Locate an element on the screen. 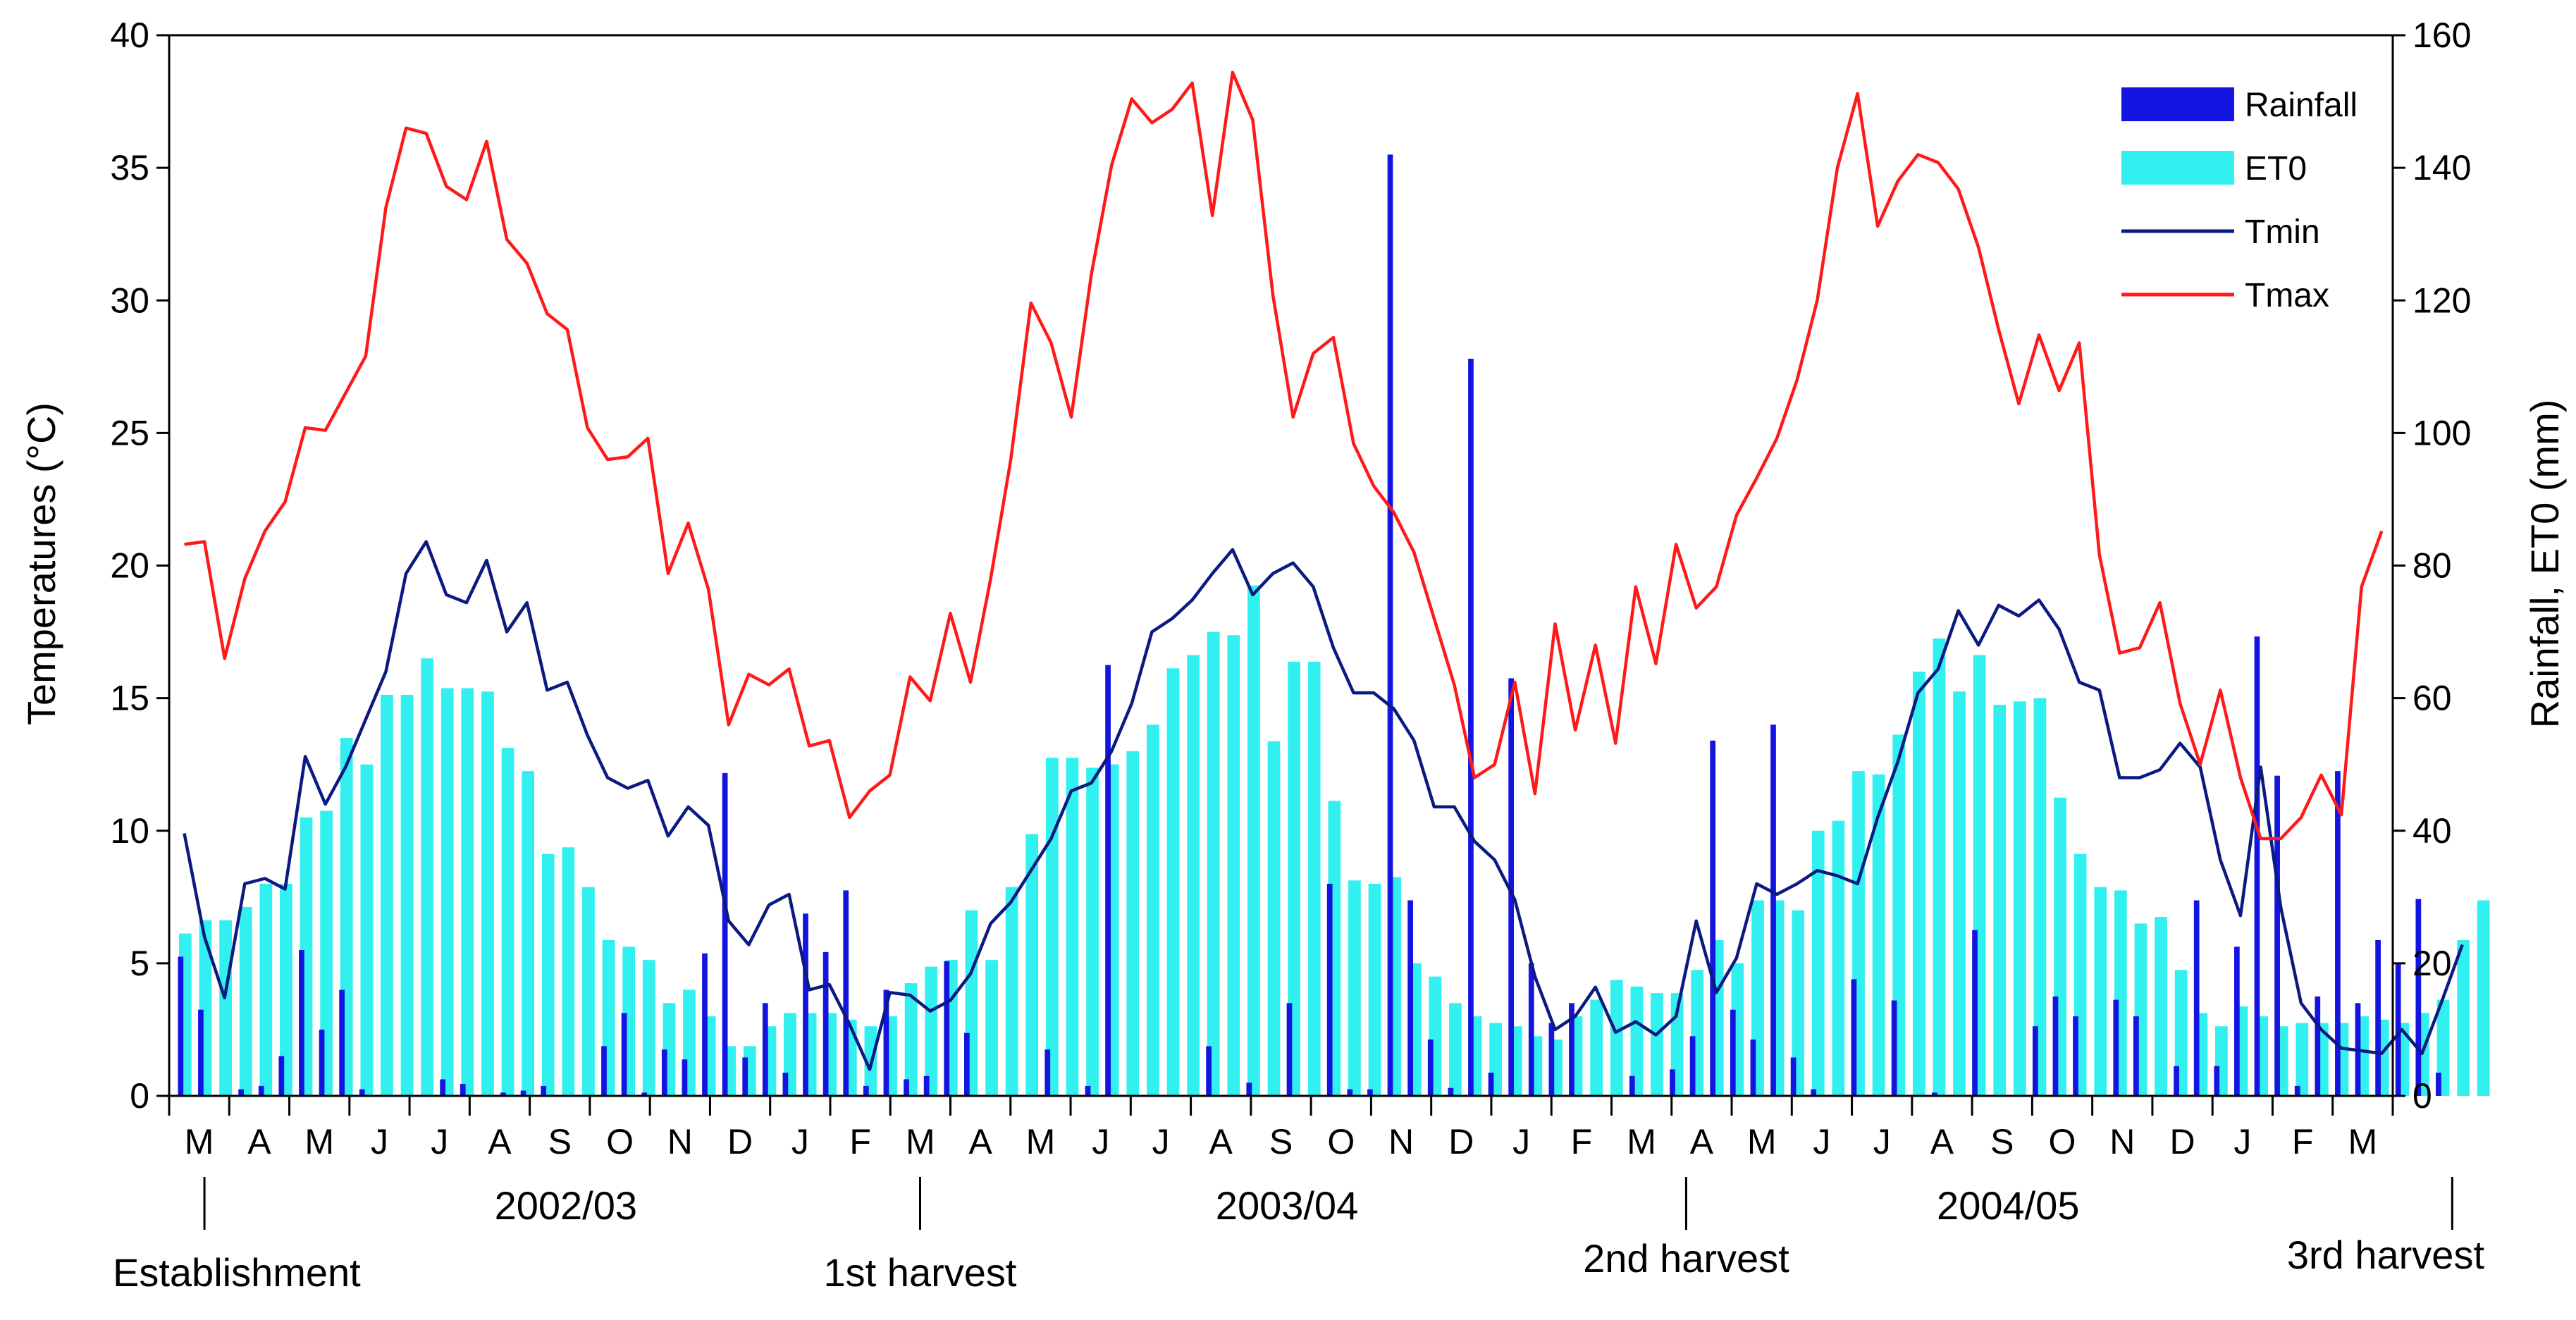 The image size is (2576, 1320). right-tick-label: 40 is located at coordinates (2432, 831).